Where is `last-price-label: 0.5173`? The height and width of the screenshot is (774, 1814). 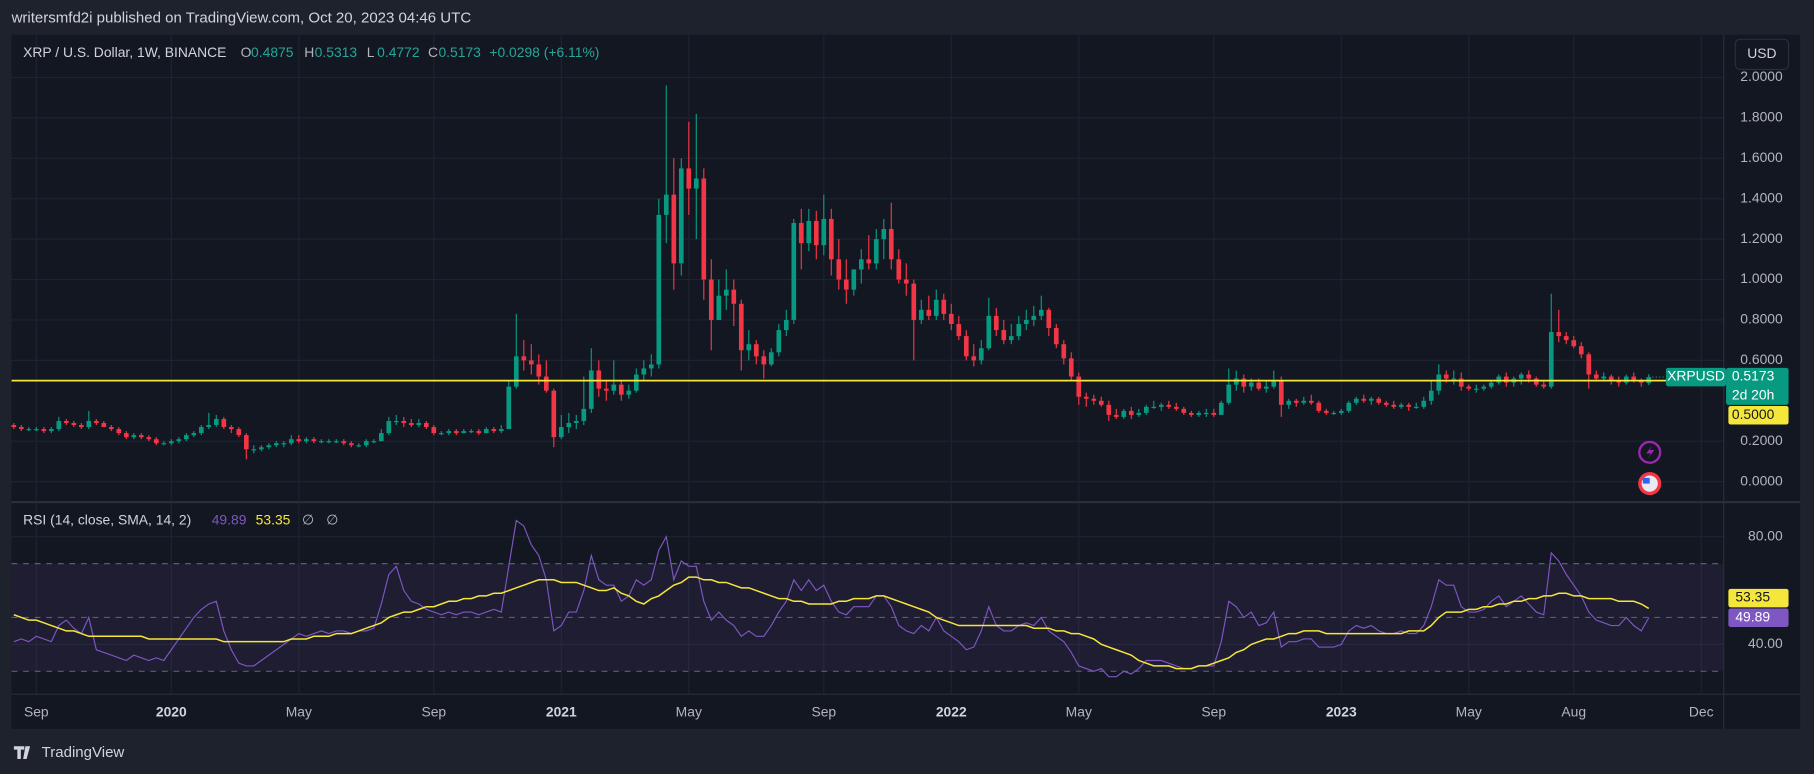 last-price-label: 0.5173 is located at coordinates (1753, 376).